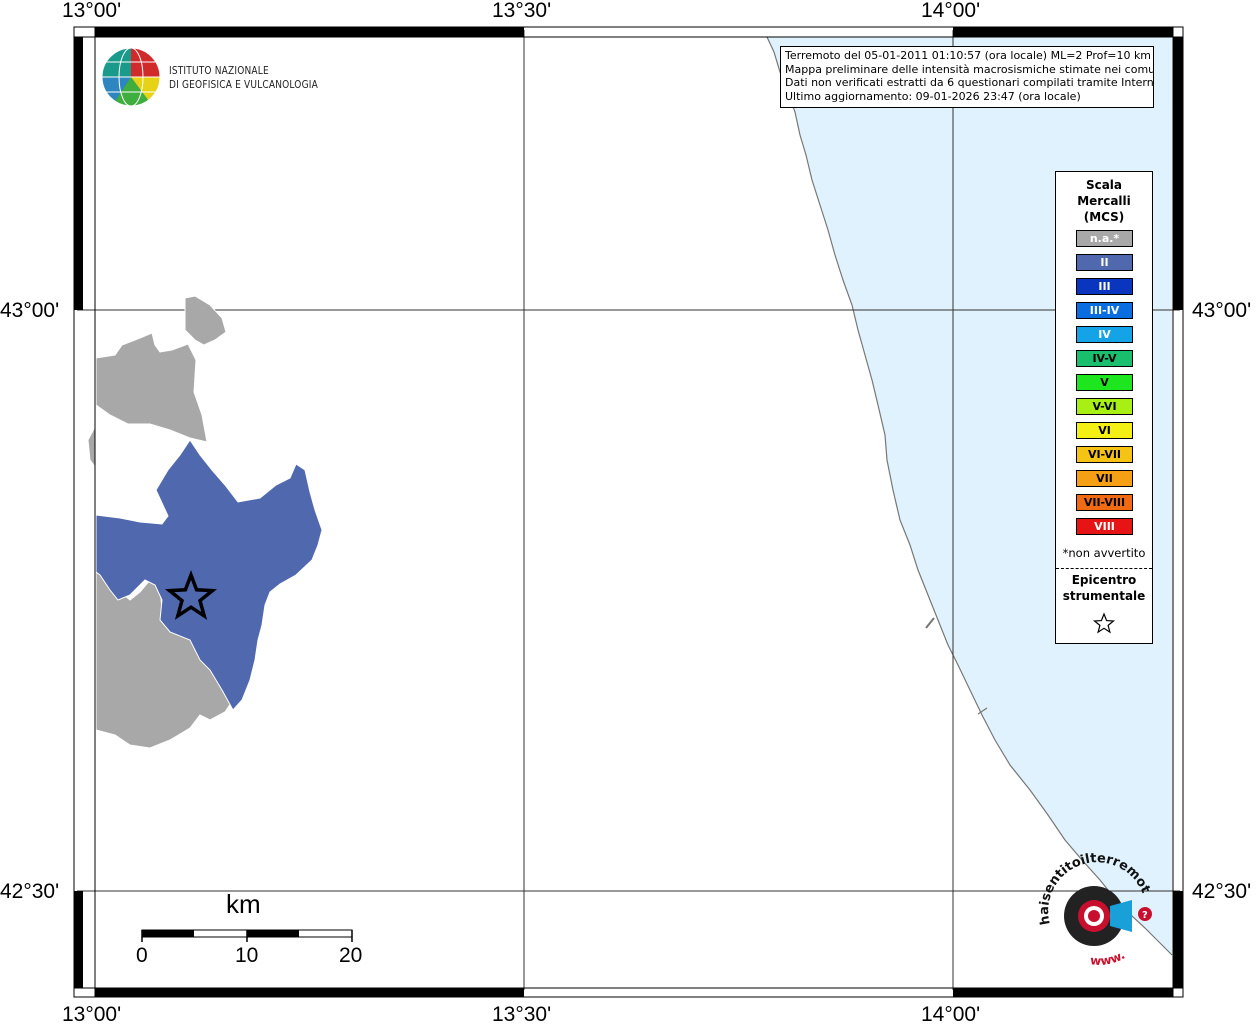 The width and height of the screenshot is (1256, 1026). I want to click on legend-title: Scala Mercalli (MCS), so click(1104, 201).